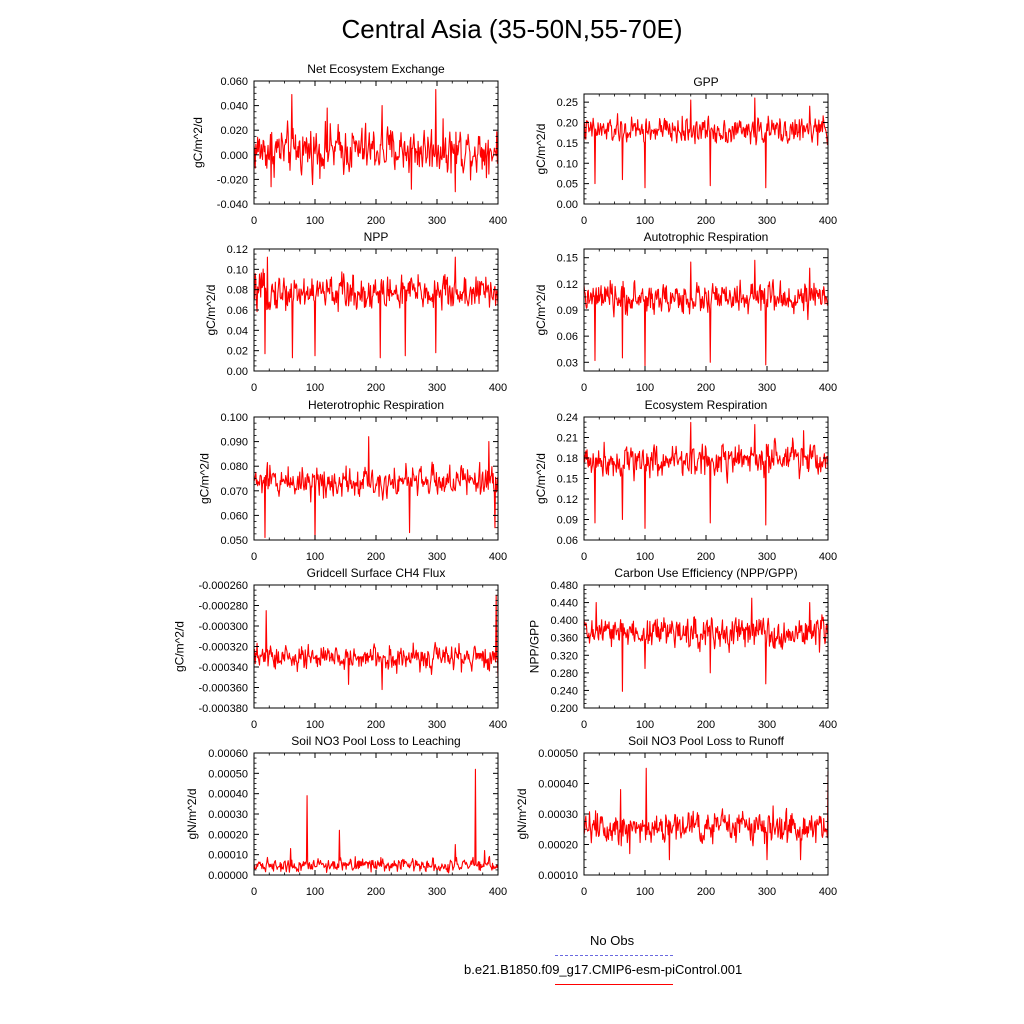 Image resolution: width=1024 pixels, height=1024 pixels. Describe the element at coordinates (376, 821) in the screenshot. I see `series-line-soil-no3-pool-loss-to-leaching` at that location.